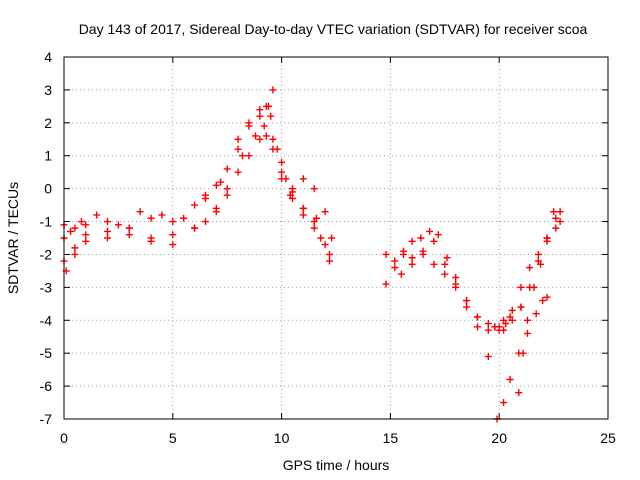  Describe the element at coordinates (64, 438) in the screenshot. I see `x-tick-label: 0` at that location.